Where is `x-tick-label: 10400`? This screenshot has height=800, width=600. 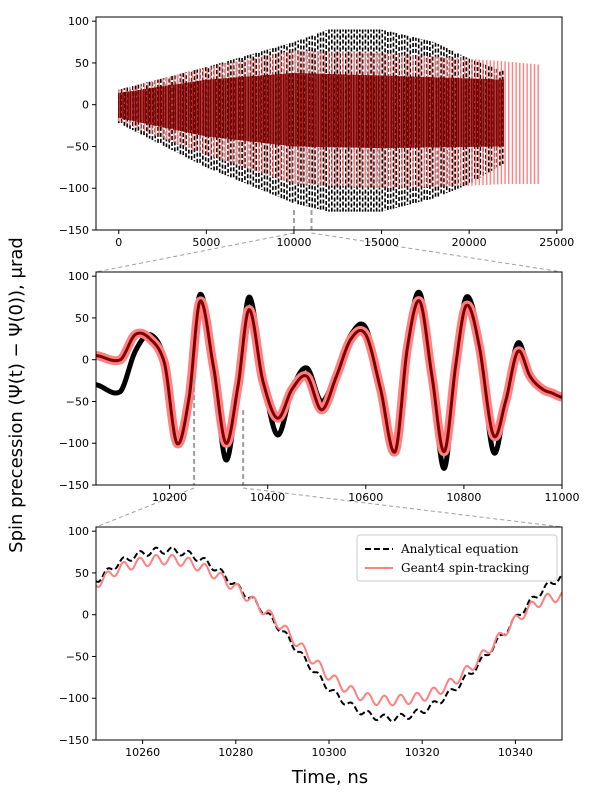 x-tick-label: 10400 is located at coordinates (267, 497).